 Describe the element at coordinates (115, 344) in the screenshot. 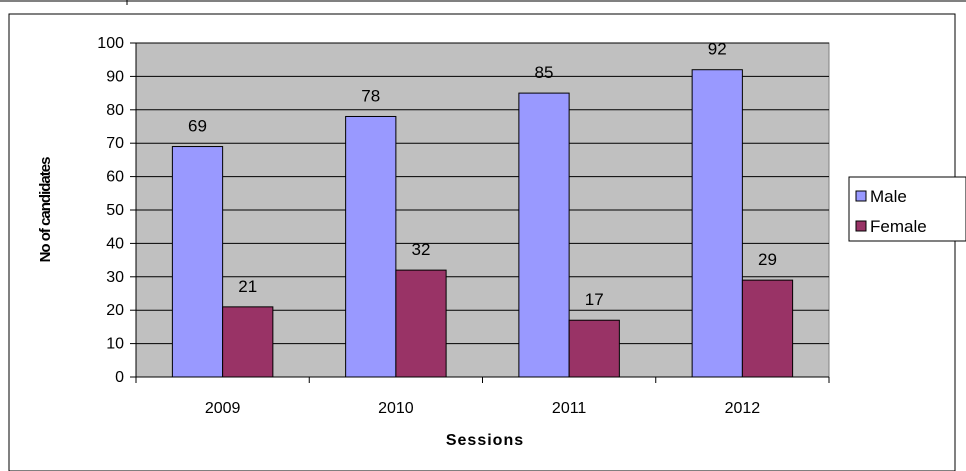

I see `y-tick-label: 10` at that location.